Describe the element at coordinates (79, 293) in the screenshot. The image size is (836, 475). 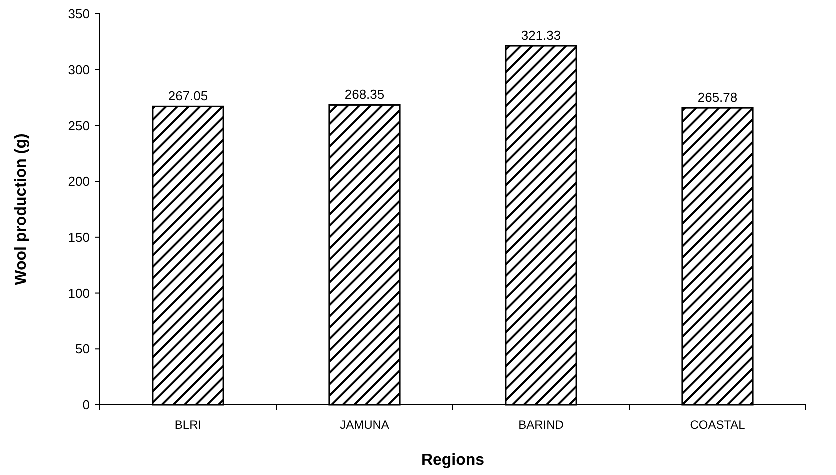
I see `y-tick-label: 100` at that location.